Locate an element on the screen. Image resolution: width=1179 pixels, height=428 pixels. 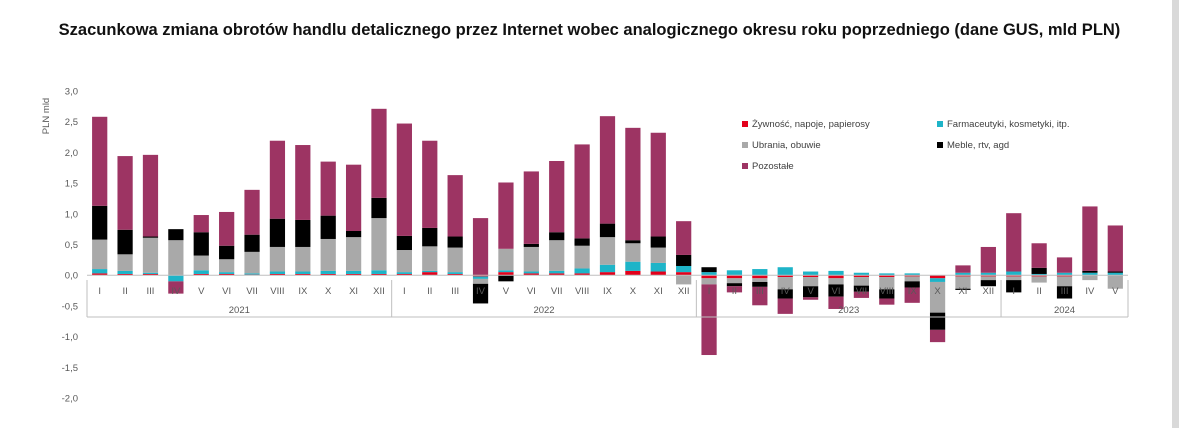
x-tick-label: XI is located at coordinates (353, 291).